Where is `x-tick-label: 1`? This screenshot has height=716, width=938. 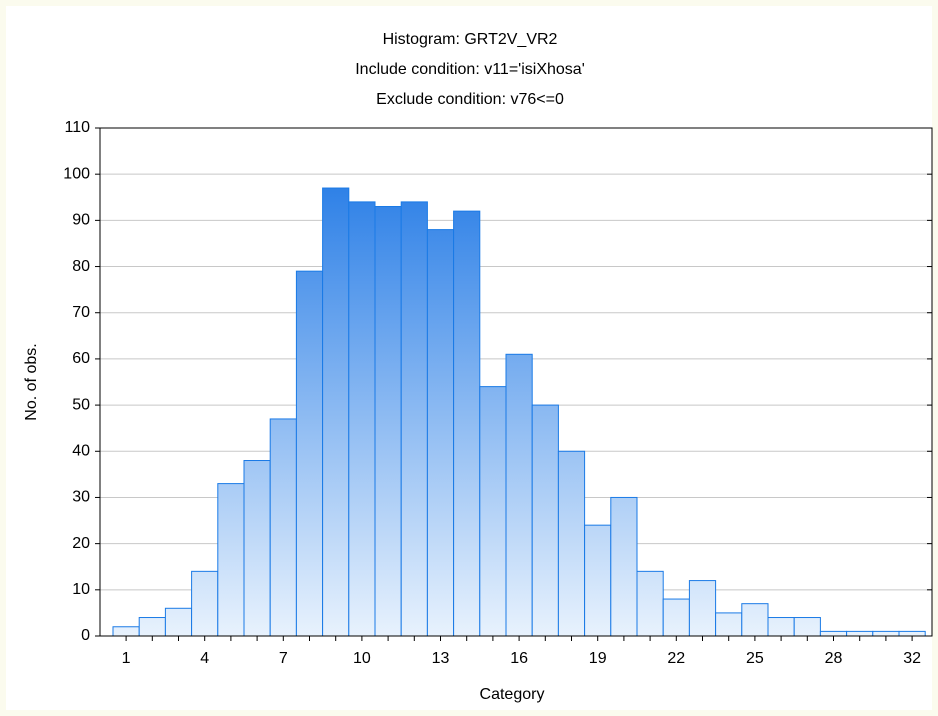 x-tick-label: 1 is located at coordinates (126, 658).